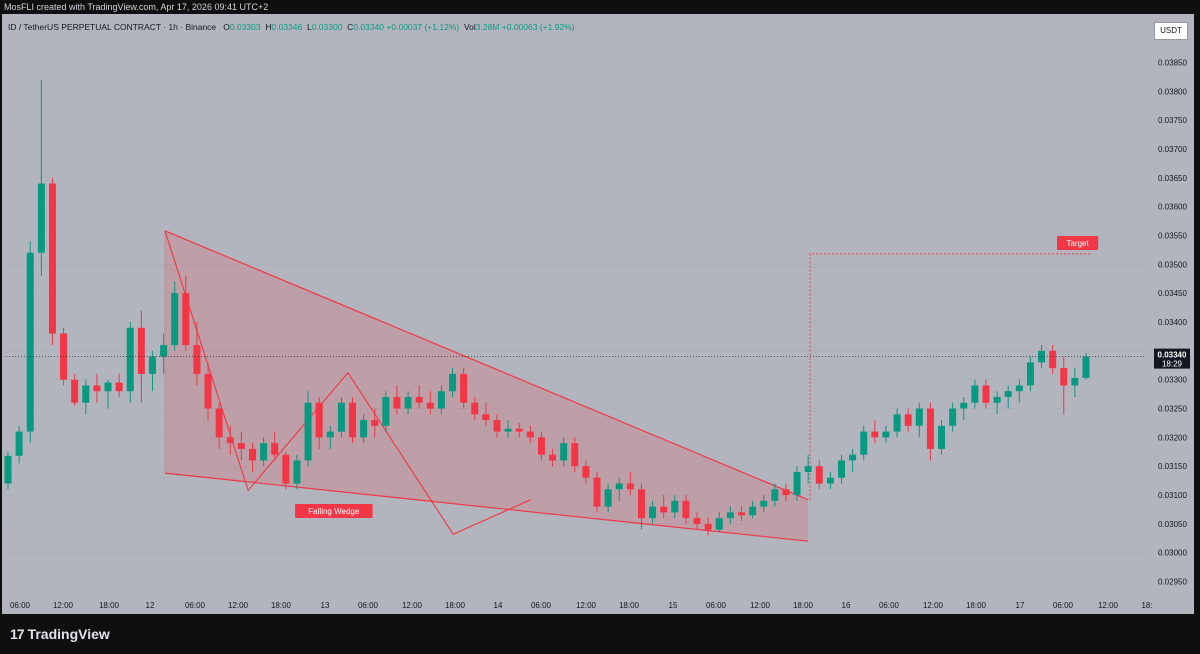  Describe the element at coordinates (325, 605) in the screenshot. I see `x-tick-label: 13` at that location.